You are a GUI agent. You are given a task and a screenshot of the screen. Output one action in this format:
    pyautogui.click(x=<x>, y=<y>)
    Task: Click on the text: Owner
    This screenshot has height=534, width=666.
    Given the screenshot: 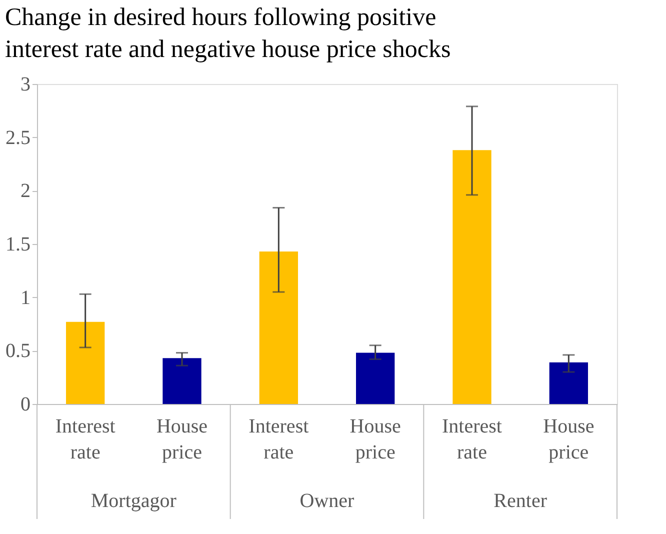 What is the action you would take?
    pyautogui.click(x=327, y=501)
    